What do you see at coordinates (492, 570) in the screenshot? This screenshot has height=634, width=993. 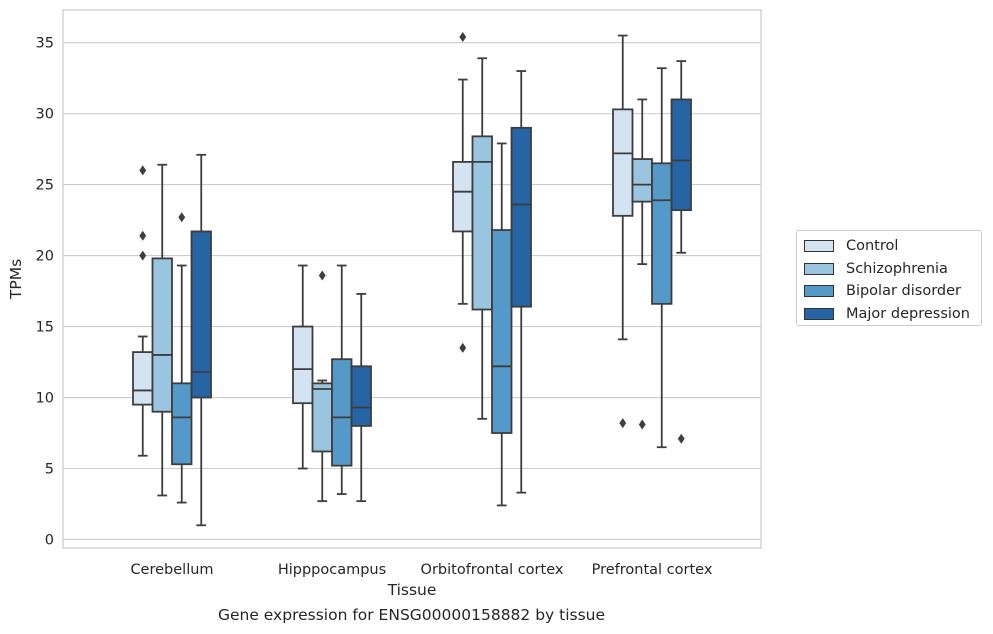 I see `x-tick-label-2: Orbitofrontal cortex` at bounding box center [492, 570].